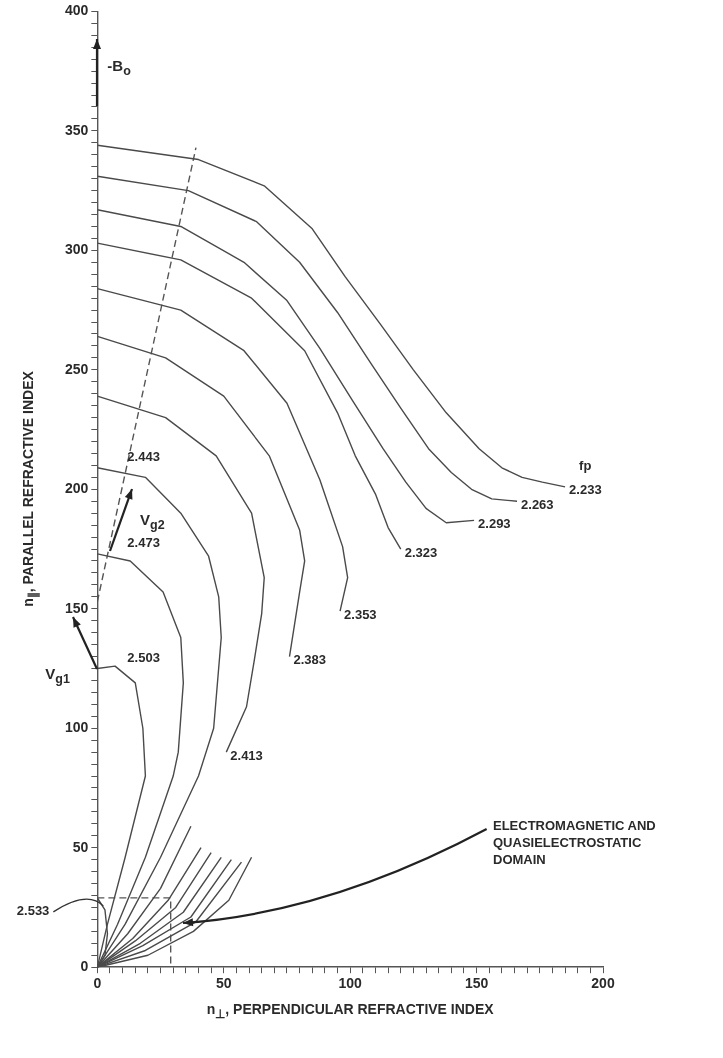 The height and width of the screenshot is (1058, 723). What do you see at coordinates (143, 658) in the screenshot?
I see `series-label: 2.503` at bounding box center [143, 658].